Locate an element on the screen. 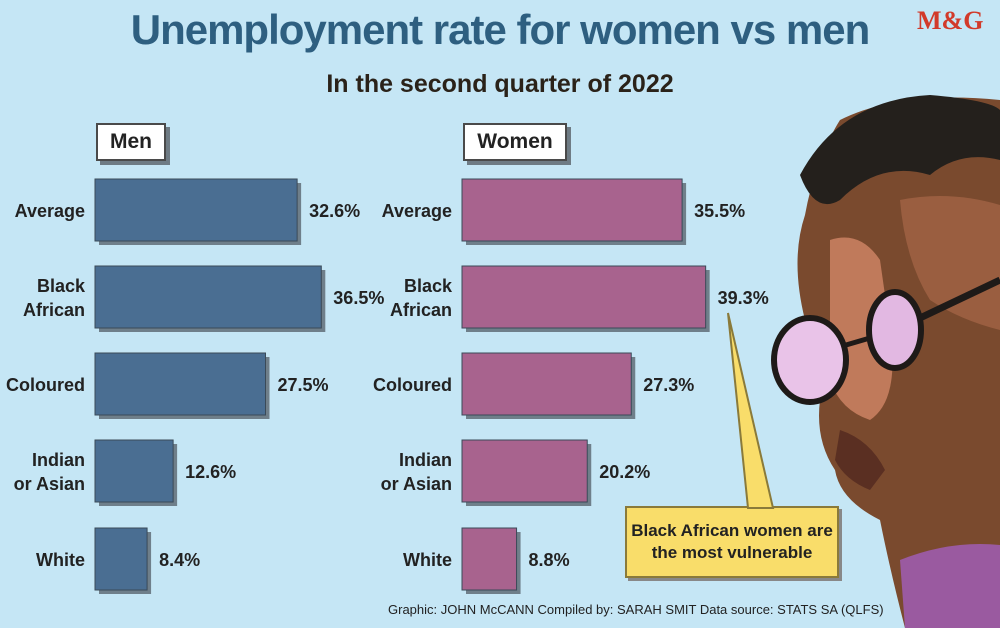 The width and height of the screenshot is (1000, 628). chart-subtitle: In the second quarter of 2022 is located at coordinates (500, 84).